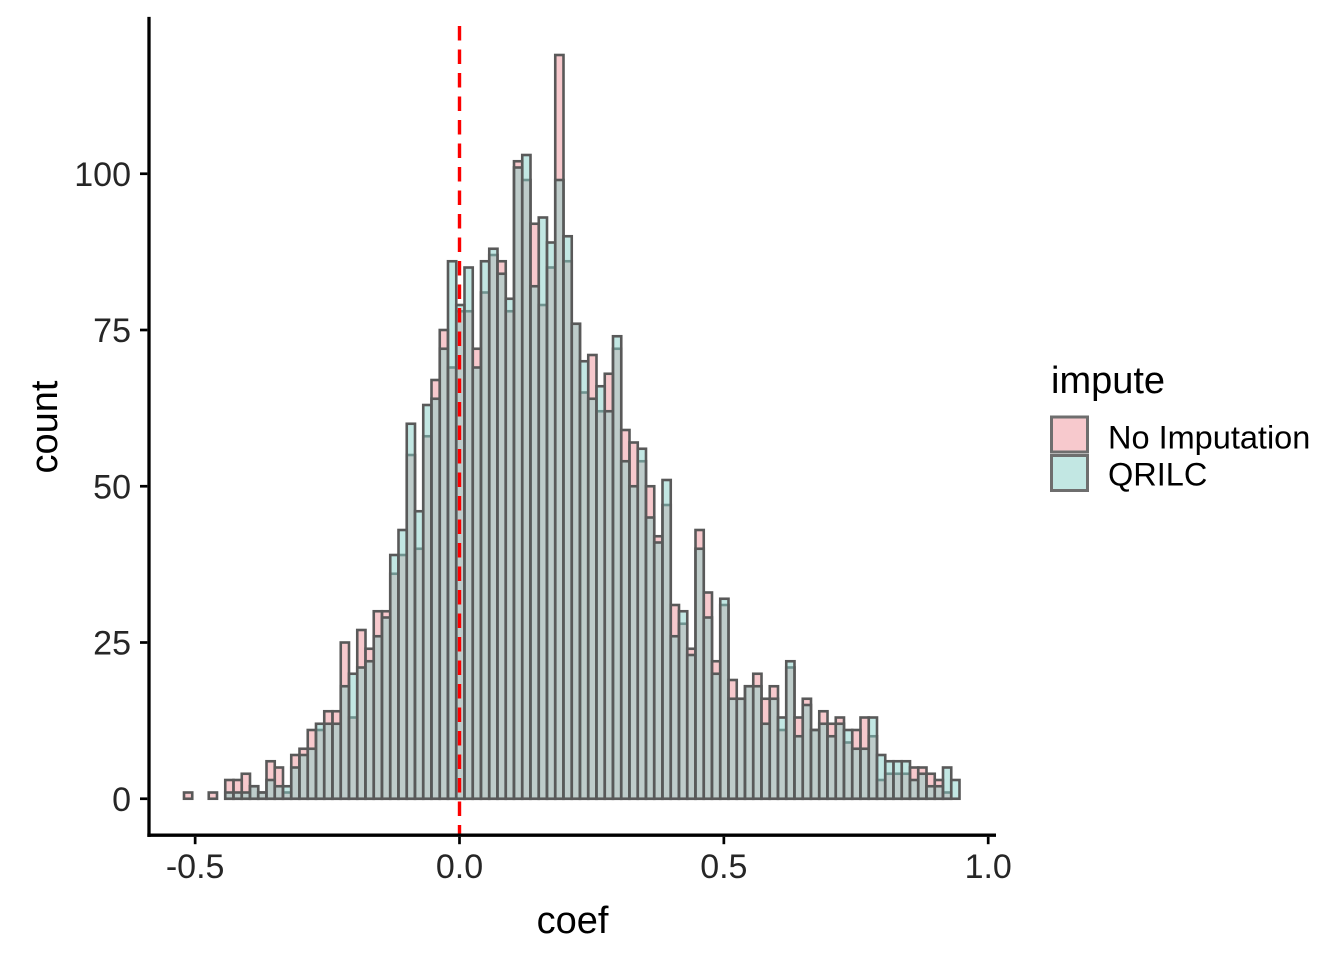 The image size is (1344, 965). What do you see at coordinates (45, 426) in the screenshot?
I see `svg-text: count` at bounding box center [45, 426].